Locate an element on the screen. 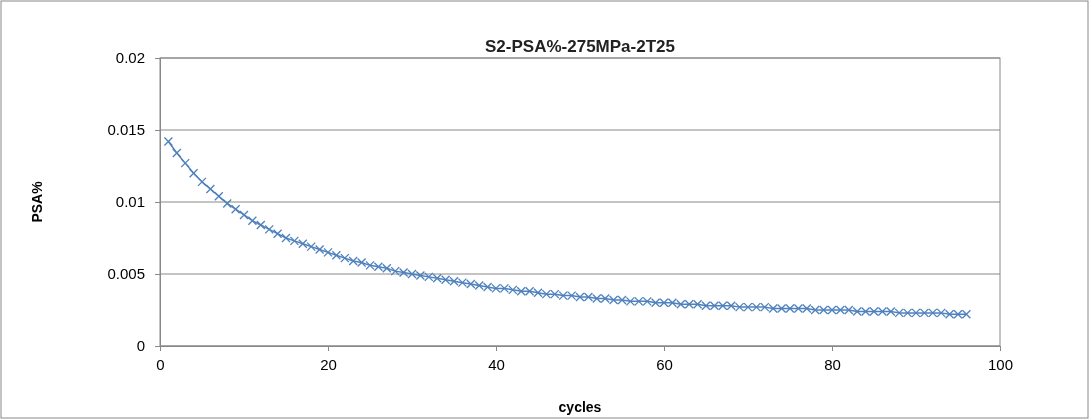  x-tick-label: 40 is located at coordinates (496, 364).